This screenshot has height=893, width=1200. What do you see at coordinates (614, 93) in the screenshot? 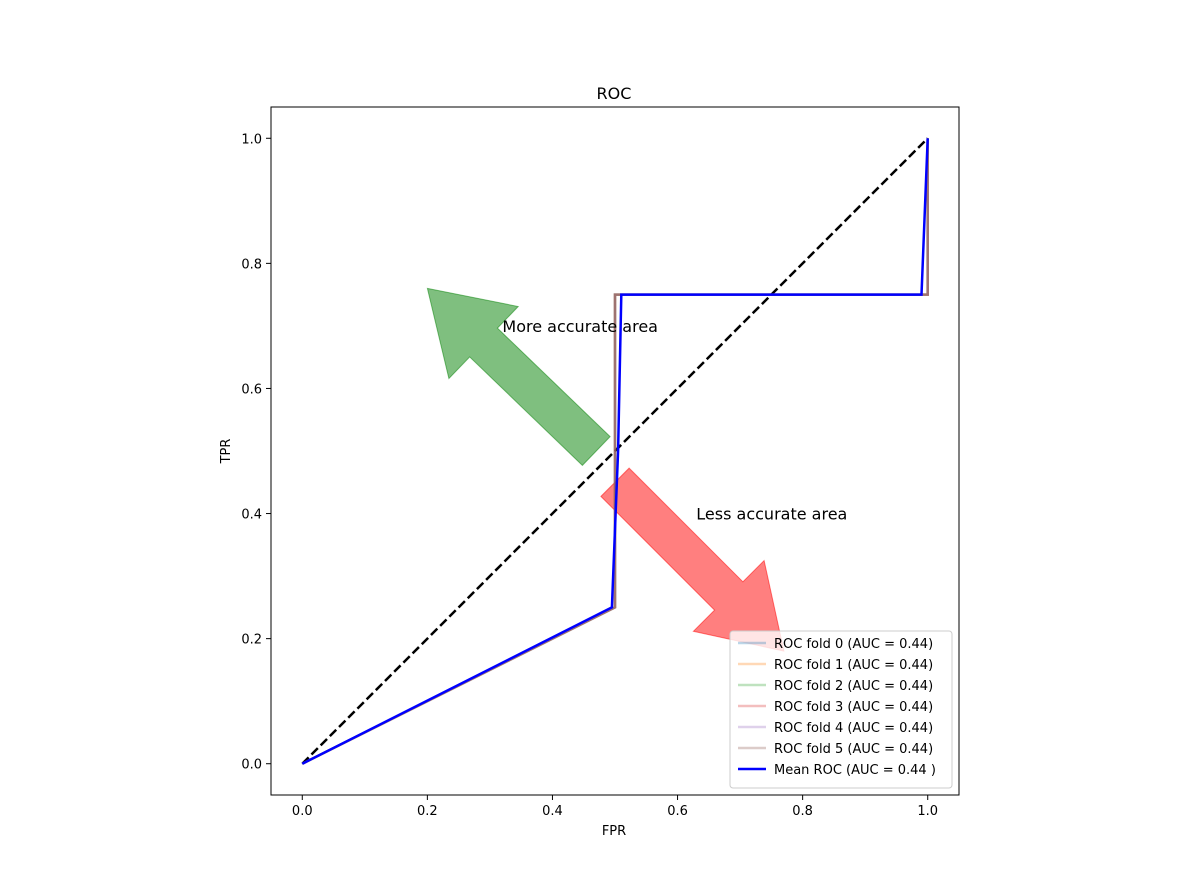
I see `chart-title: ROC` at bounding box center [614, 93].